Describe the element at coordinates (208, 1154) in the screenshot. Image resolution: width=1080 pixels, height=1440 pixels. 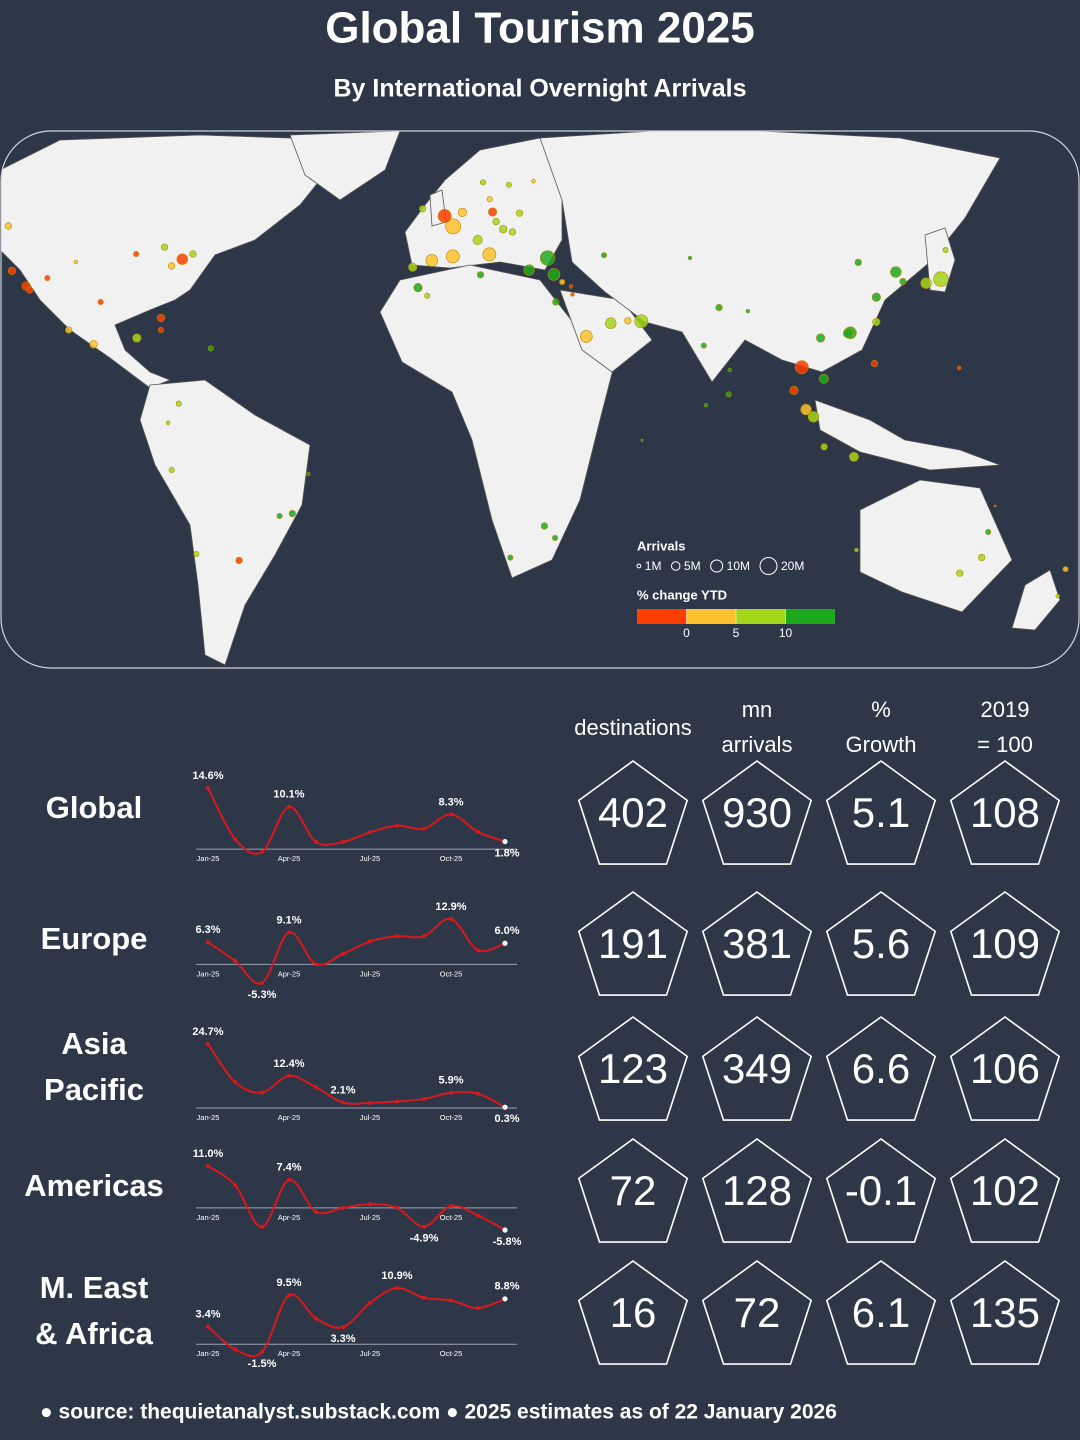
I see `data-label: 11.0%` at that location.